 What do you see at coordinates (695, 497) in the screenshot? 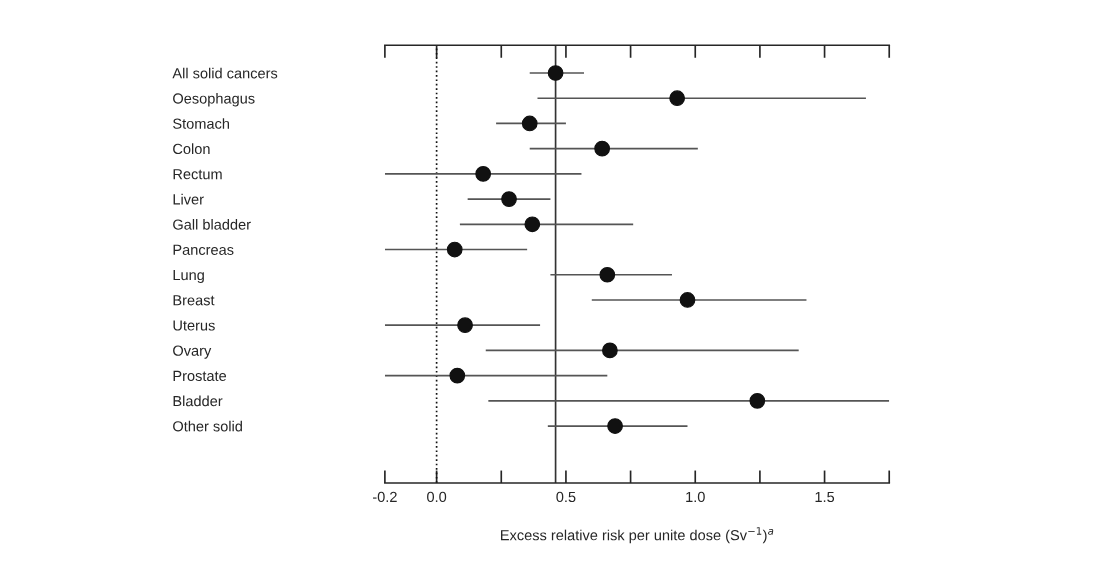
I see `x-tick-label: 1.0` at bounding box center [695, 497].